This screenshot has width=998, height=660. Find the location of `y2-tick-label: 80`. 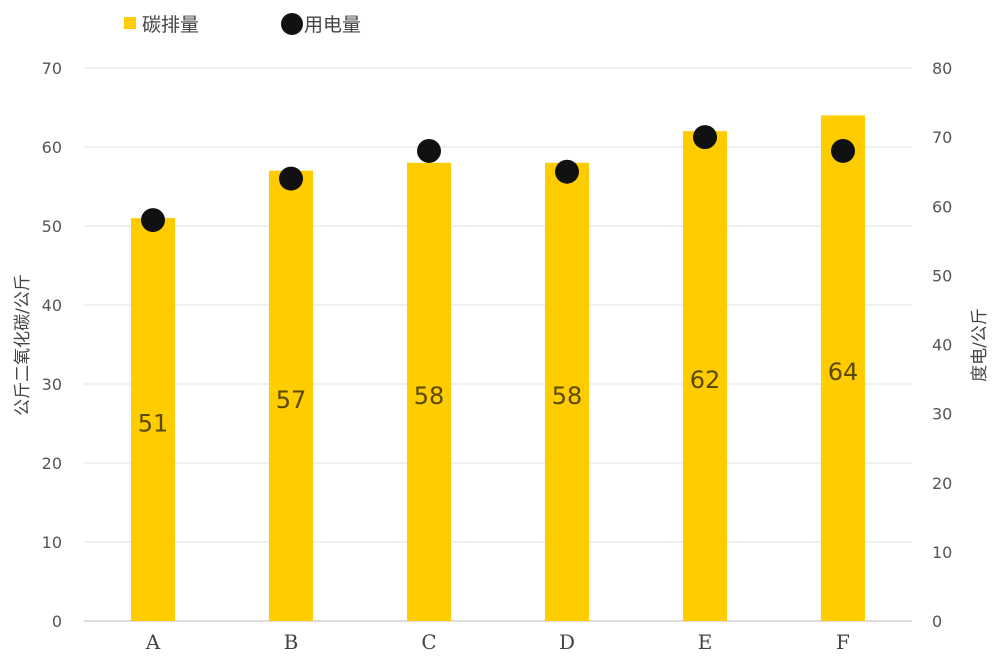

y2-tick-label: 80 is located at coordinates (942, 68).